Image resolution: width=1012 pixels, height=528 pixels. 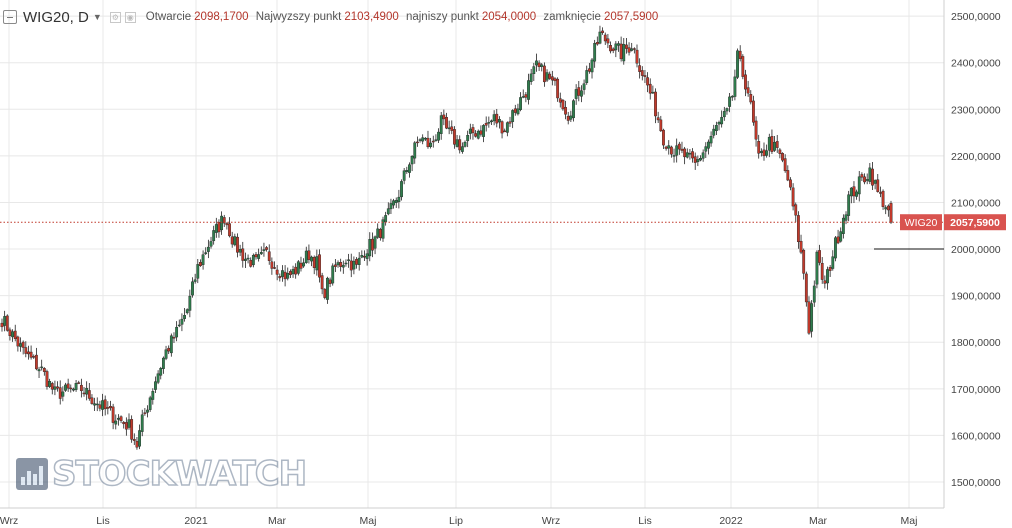 What do you see at coordinates (56, 17) in the screenshot?
I see `symbol-title: WIG20, D` at bounding box center [56, 17].